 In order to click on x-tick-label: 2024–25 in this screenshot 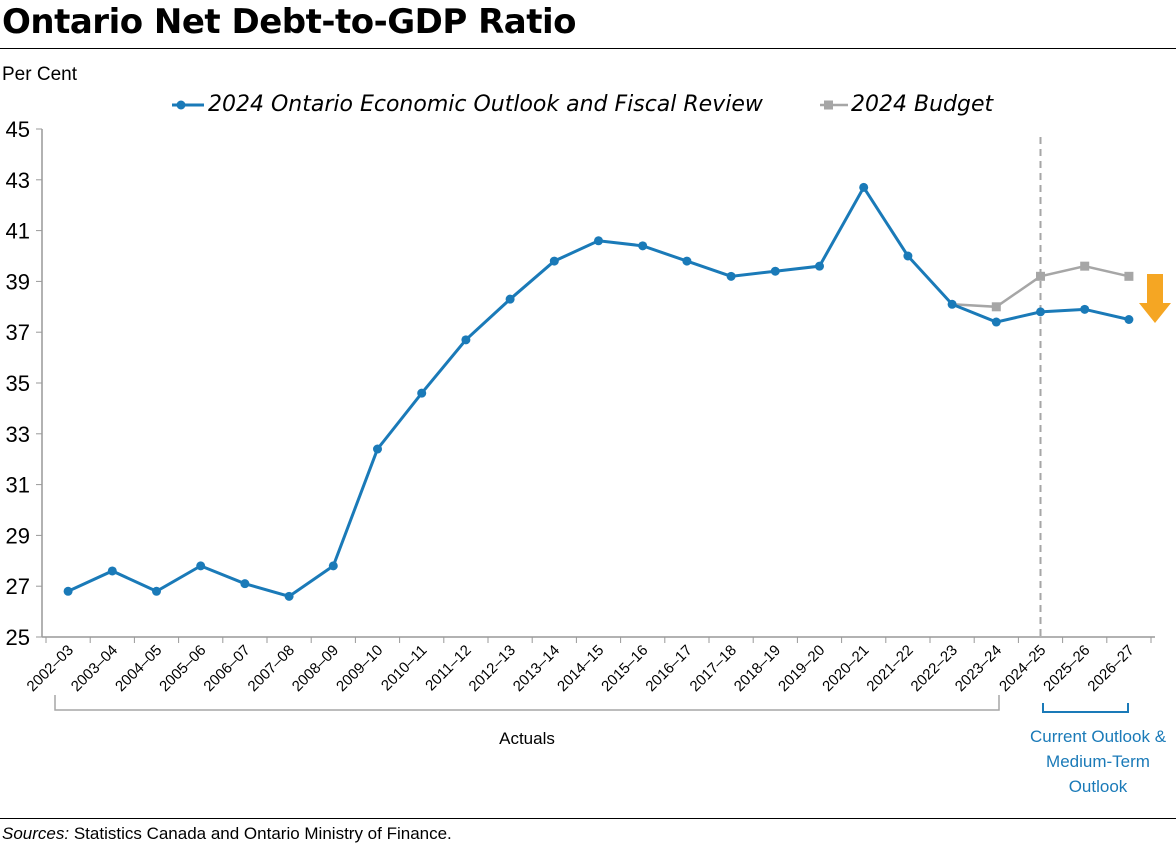, I will do `click(1022, 668)`.